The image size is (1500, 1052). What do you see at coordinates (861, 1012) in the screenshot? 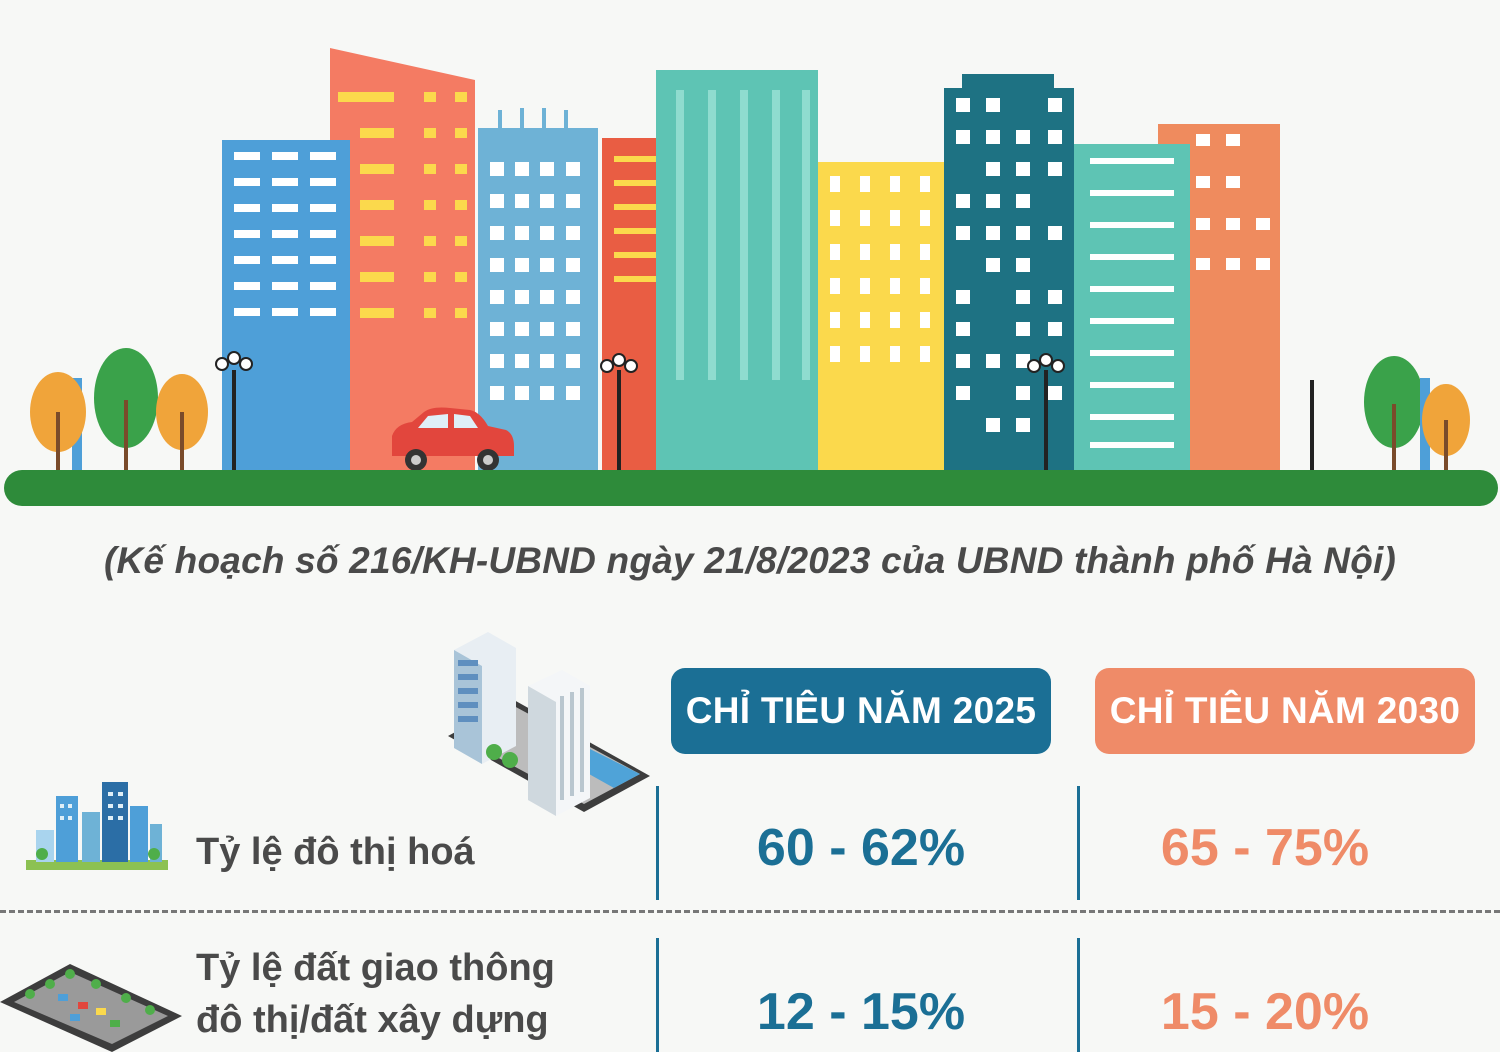
I see `value-2025: 12 - 15%` at bounding box center [861, 1012].